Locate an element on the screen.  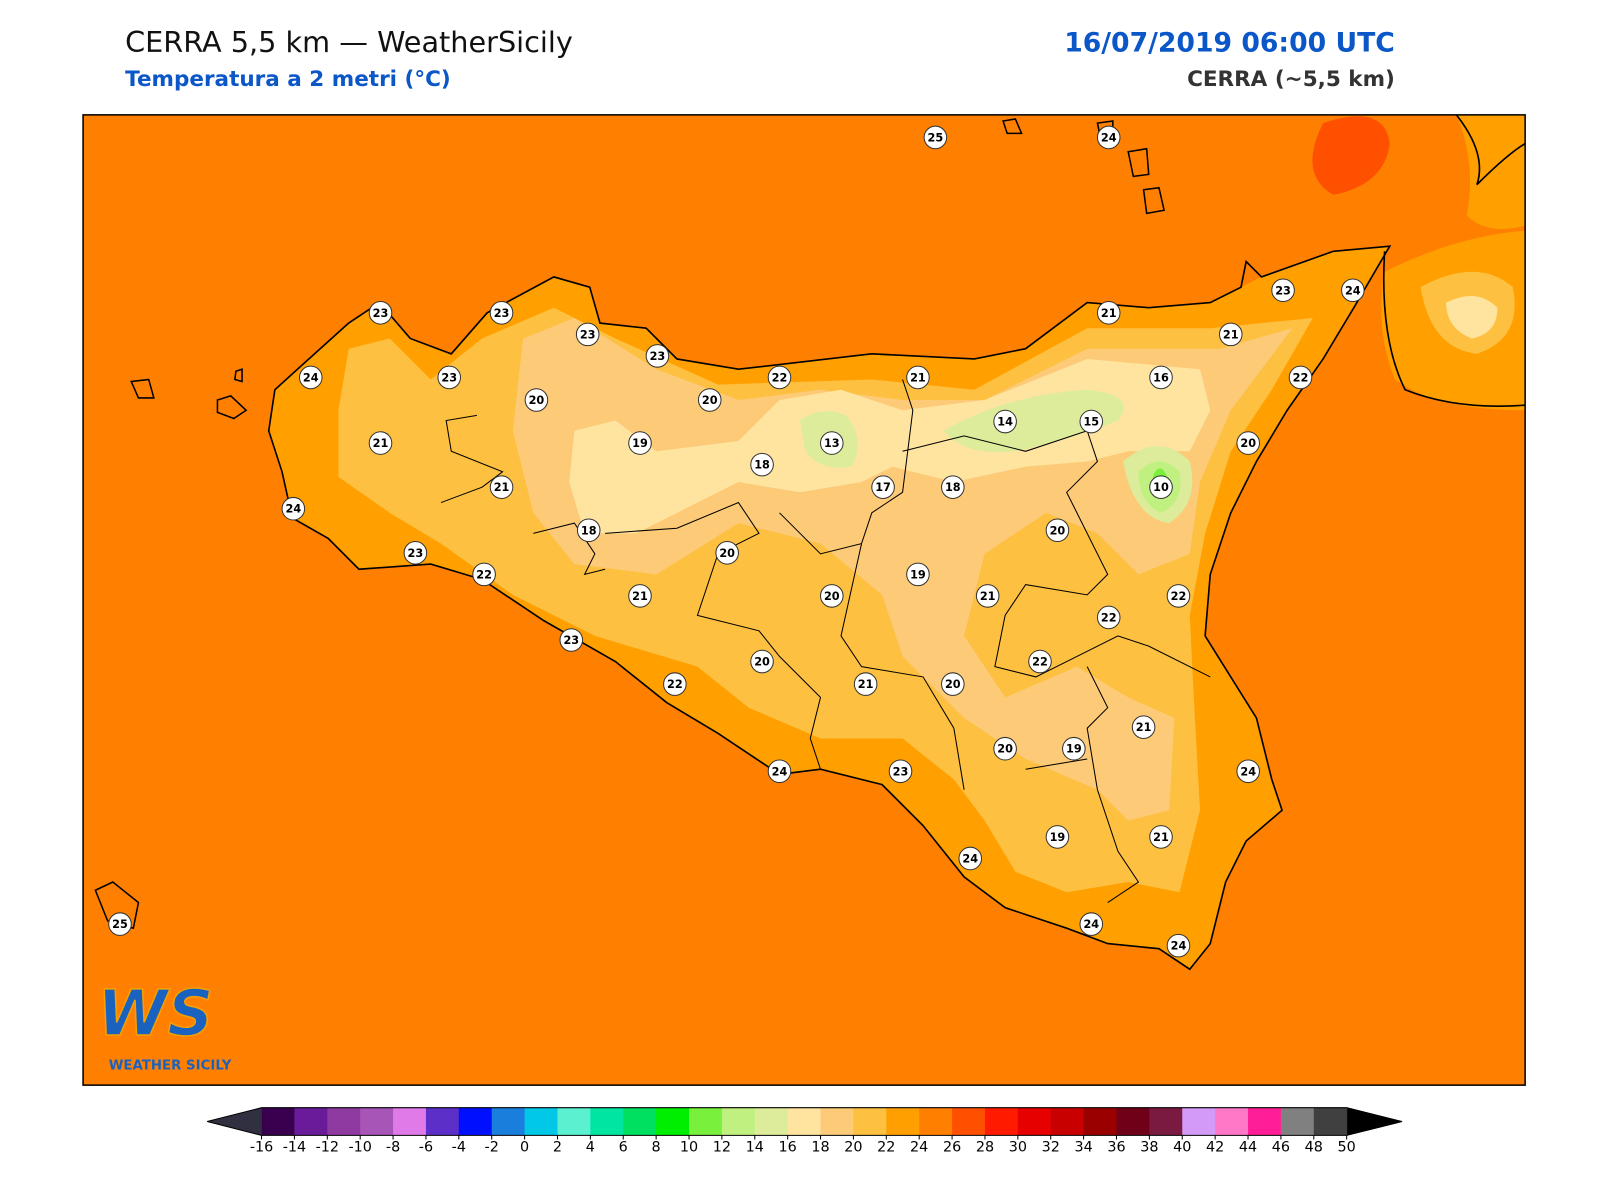
station-value: 17 is located at coordinates (883, 487).